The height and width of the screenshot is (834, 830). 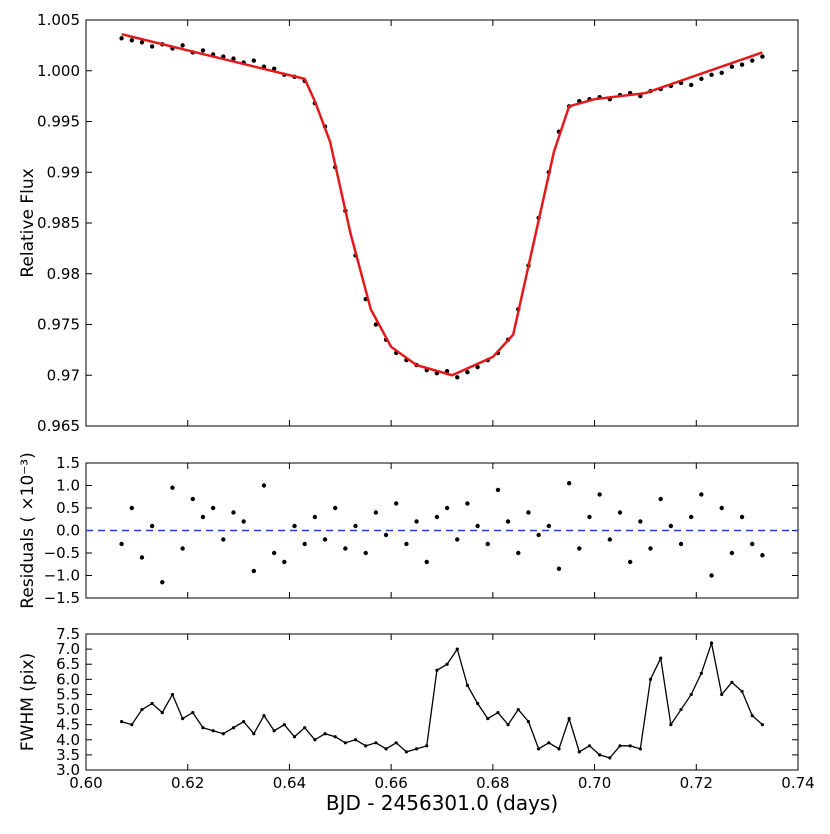 I want to click on y-tick-label: 7.0, so click(x=68, y=649).